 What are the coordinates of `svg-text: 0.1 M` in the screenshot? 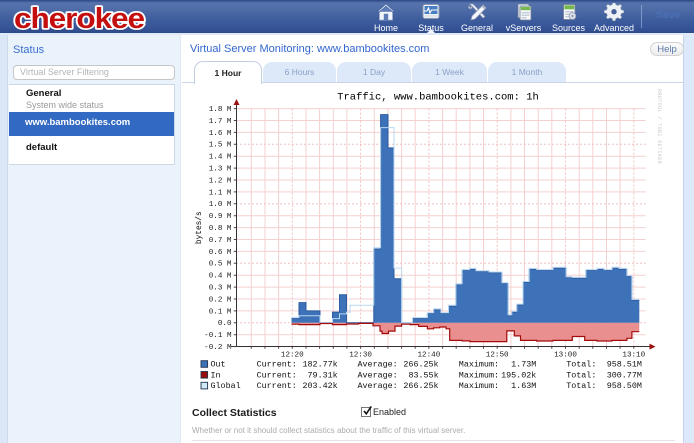 It's located at (220, 312).